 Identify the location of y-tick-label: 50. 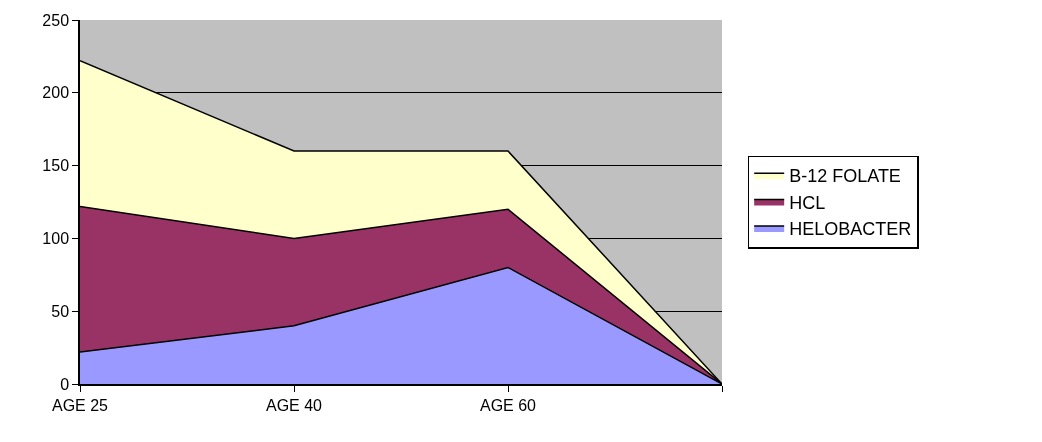
(60, 311).